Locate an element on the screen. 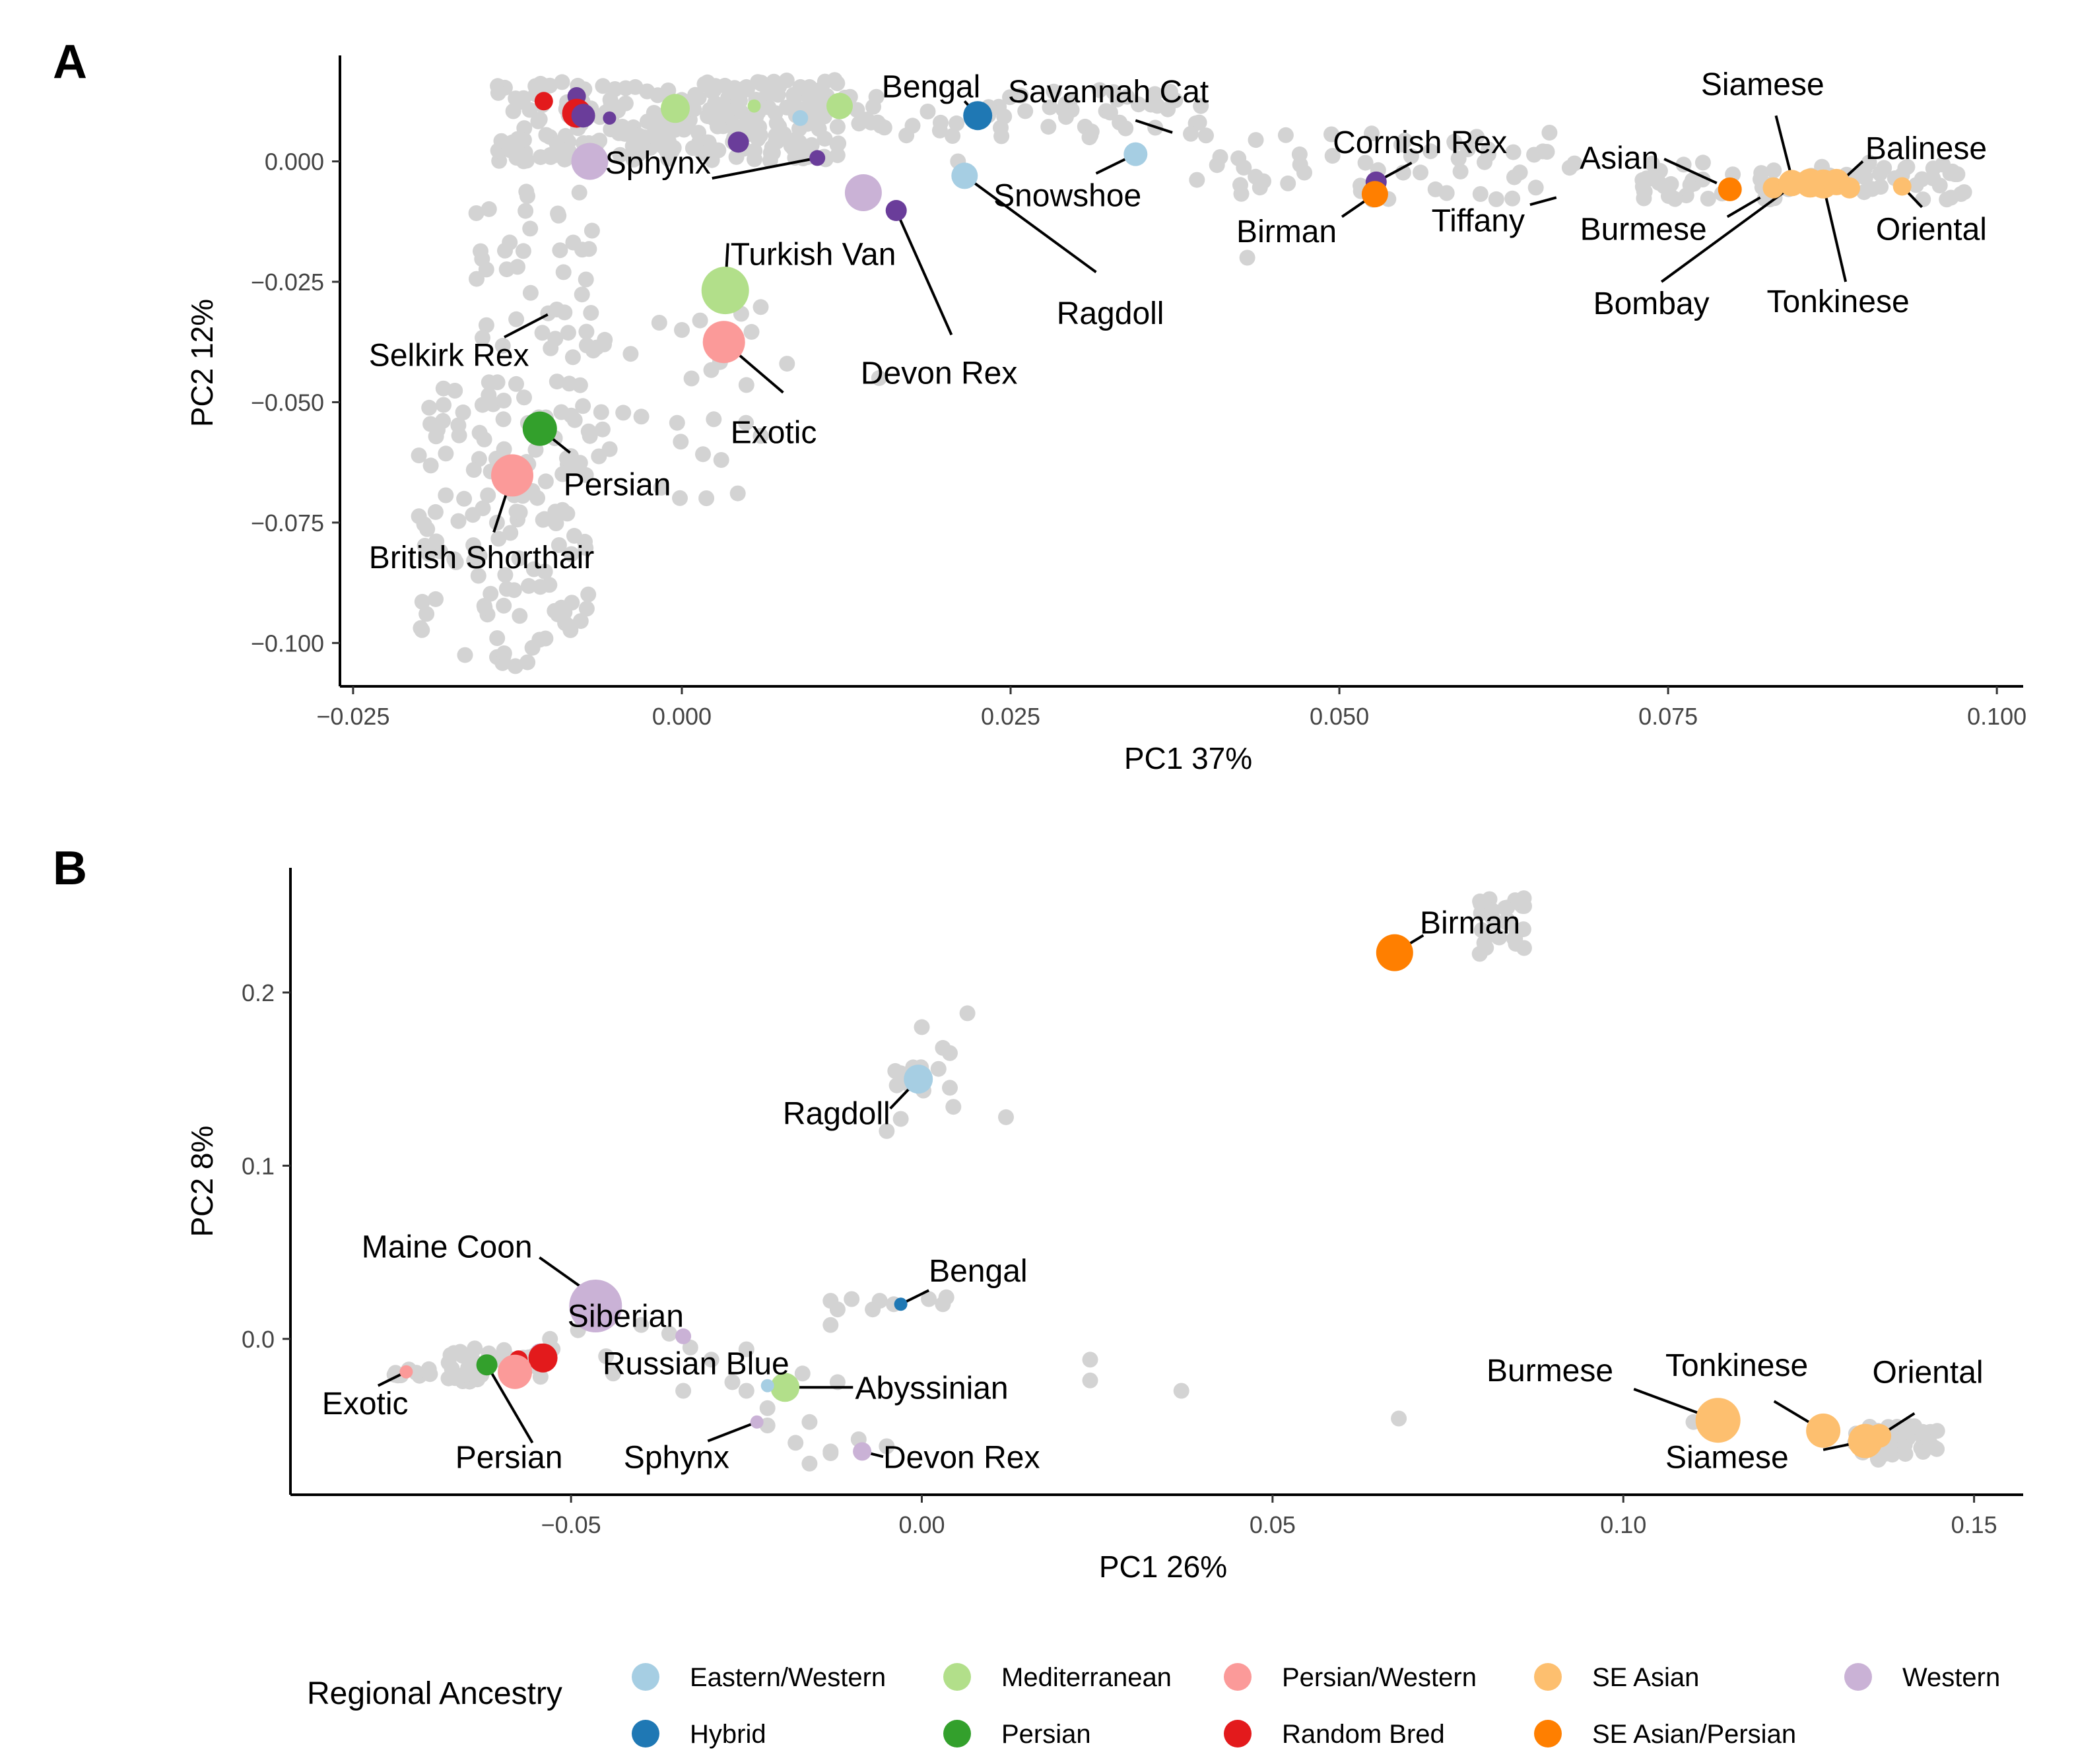 Image resolution: width=2074 pixels, height=1764 pixels. panel-b-breed-label: Persian is located at coordinates (509, 1457).